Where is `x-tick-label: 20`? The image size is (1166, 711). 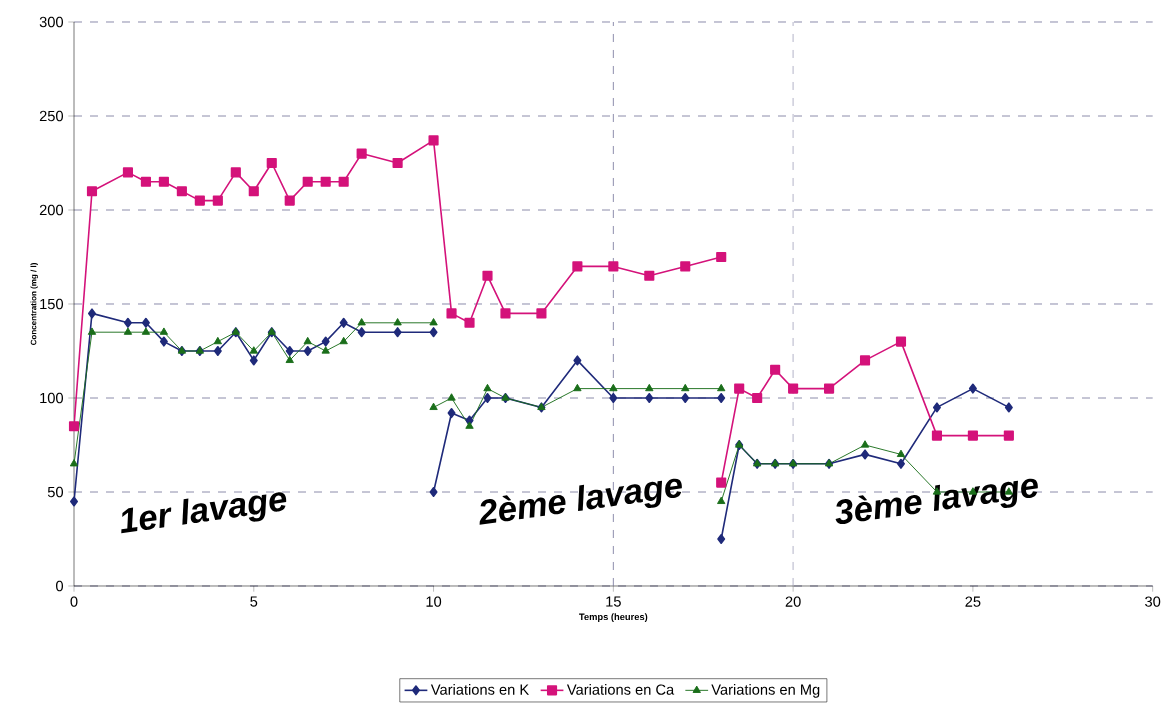
x-tick-label: 20 is located at coordinates (793, 601).